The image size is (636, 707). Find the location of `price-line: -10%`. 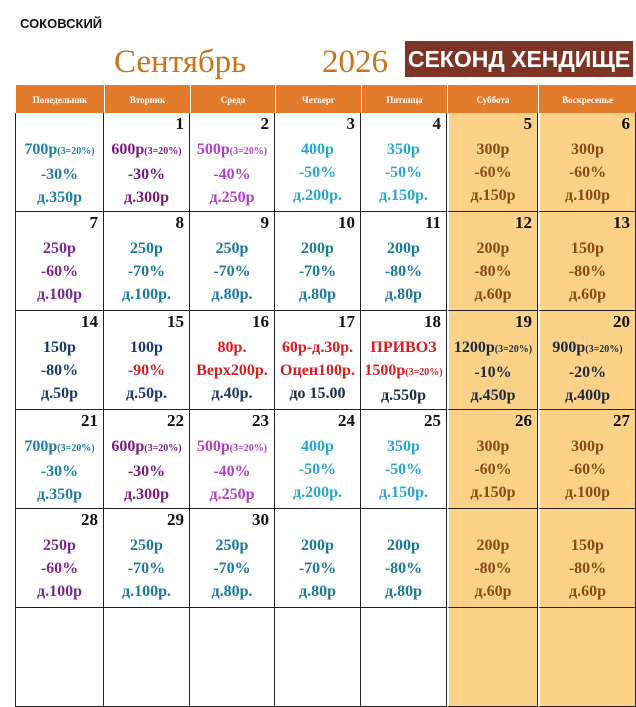

price-line: -10% is located at coordinates (493, 372).